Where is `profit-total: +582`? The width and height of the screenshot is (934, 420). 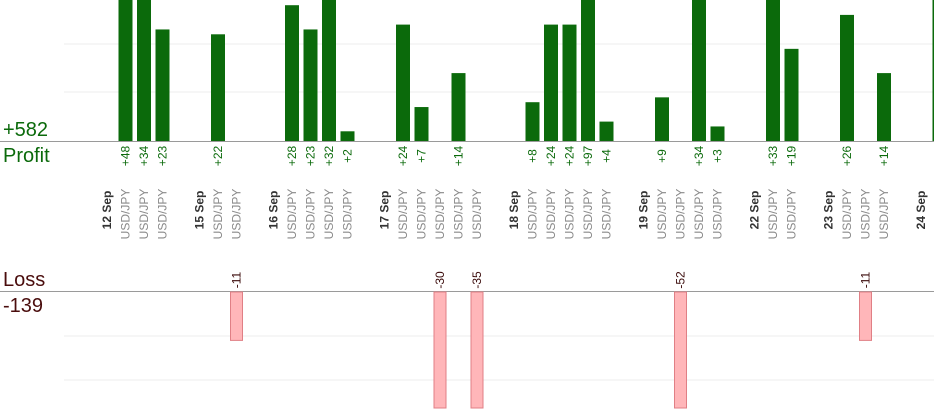
profit-total: +582 is located at coordinates (26, 130).